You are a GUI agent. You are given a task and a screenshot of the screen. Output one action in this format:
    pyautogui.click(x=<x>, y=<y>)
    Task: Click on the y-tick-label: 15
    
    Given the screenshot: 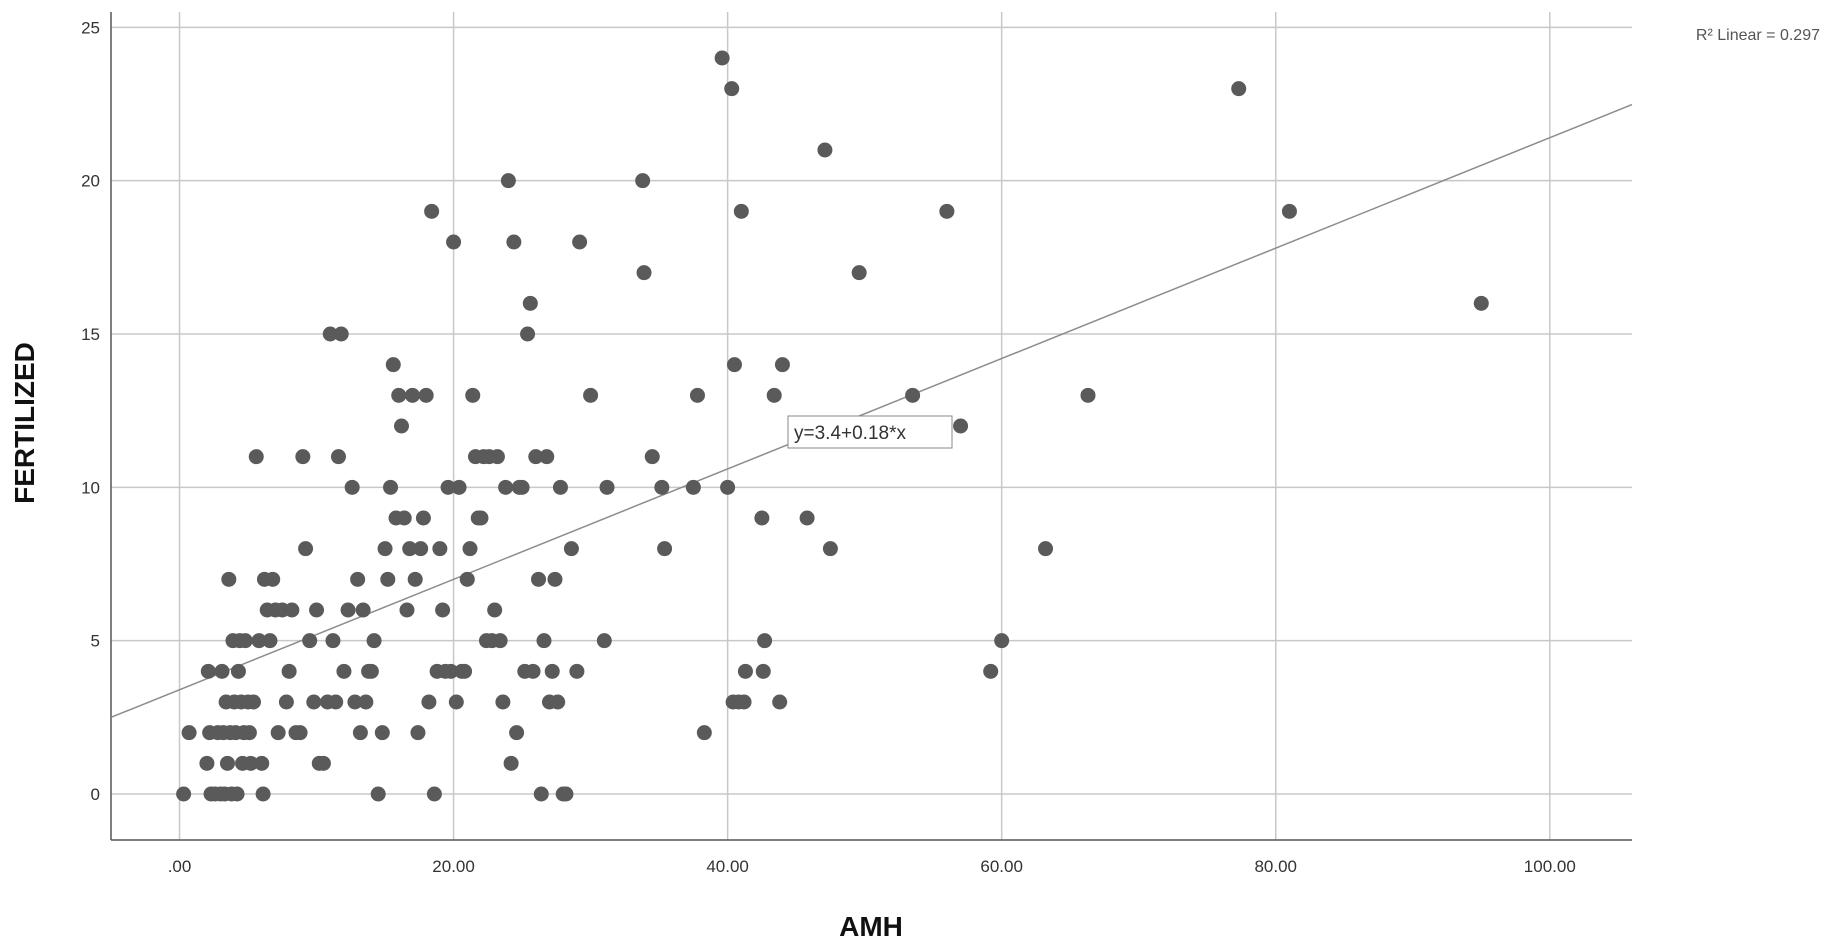 What is the action you would take?
    pyautogui.click(x=90, y=334)
    